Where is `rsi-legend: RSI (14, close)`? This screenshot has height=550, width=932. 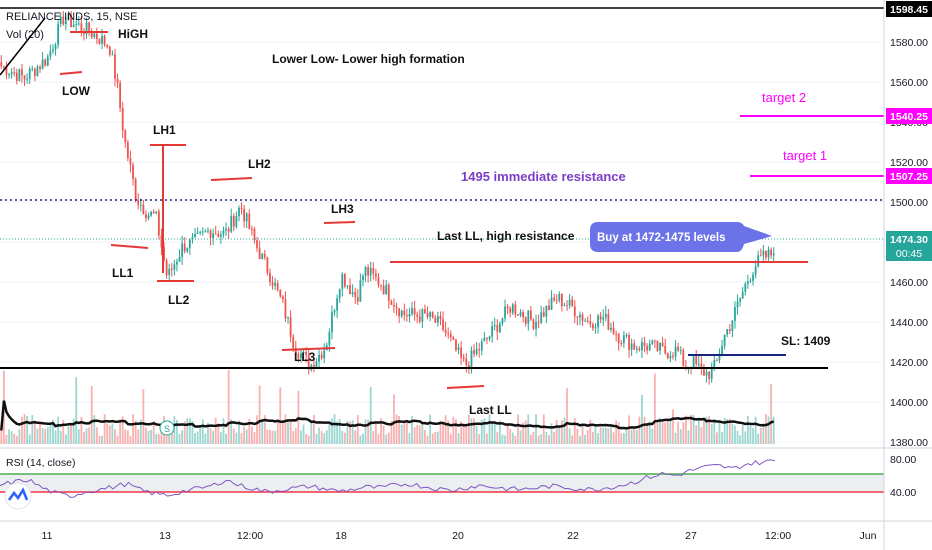 rsi-legend: RSI (14, close) is located at coordinates (40, 463).